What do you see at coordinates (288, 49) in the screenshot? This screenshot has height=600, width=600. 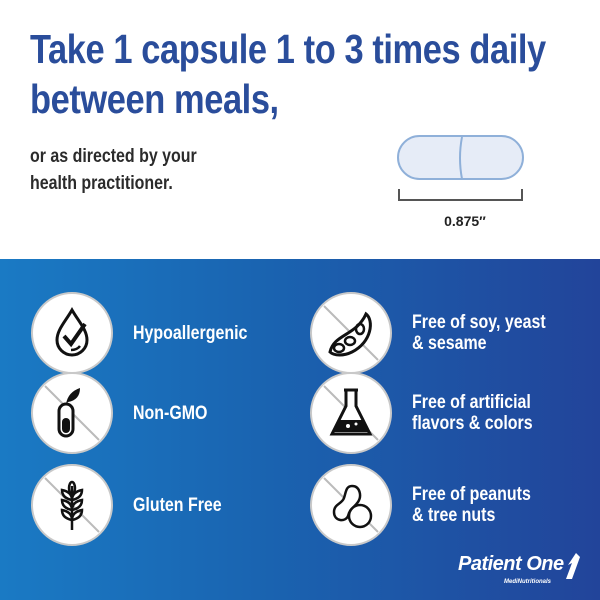 I see `title-line: Take 1 capsule 1 to 3 times daily` at bounding box center [288, 49].